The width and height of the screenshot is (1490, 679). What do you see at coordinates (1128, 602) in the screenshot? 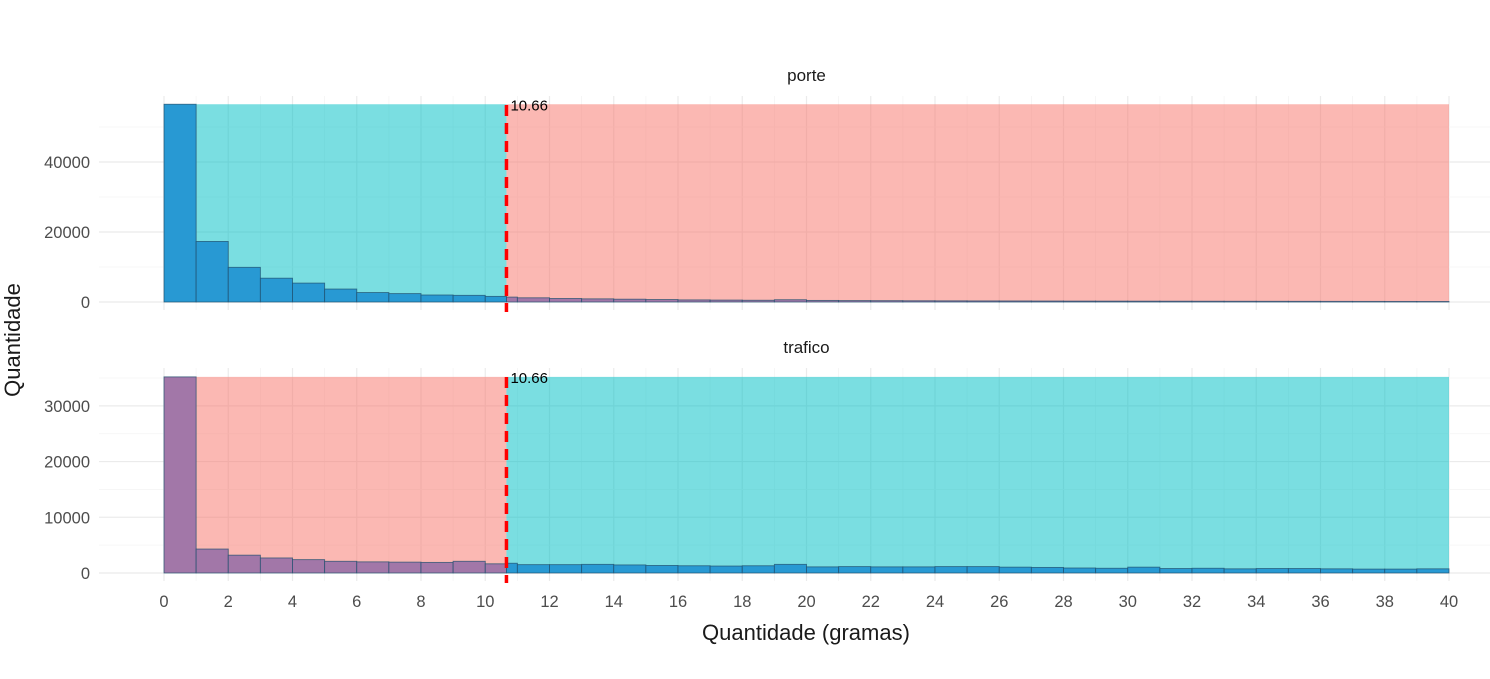
I see `x-tick-label: 30` at bounding box center [1128, 602].